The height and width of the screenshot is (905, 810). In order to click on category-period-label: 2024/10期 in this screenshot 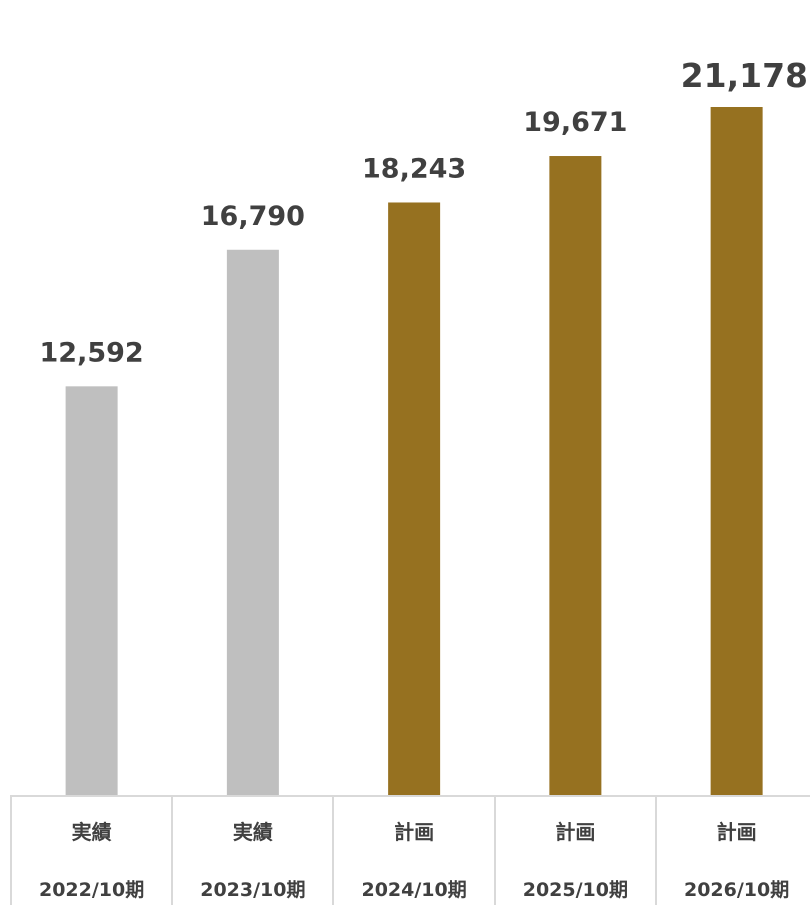, I will do `click(413, 890)`.